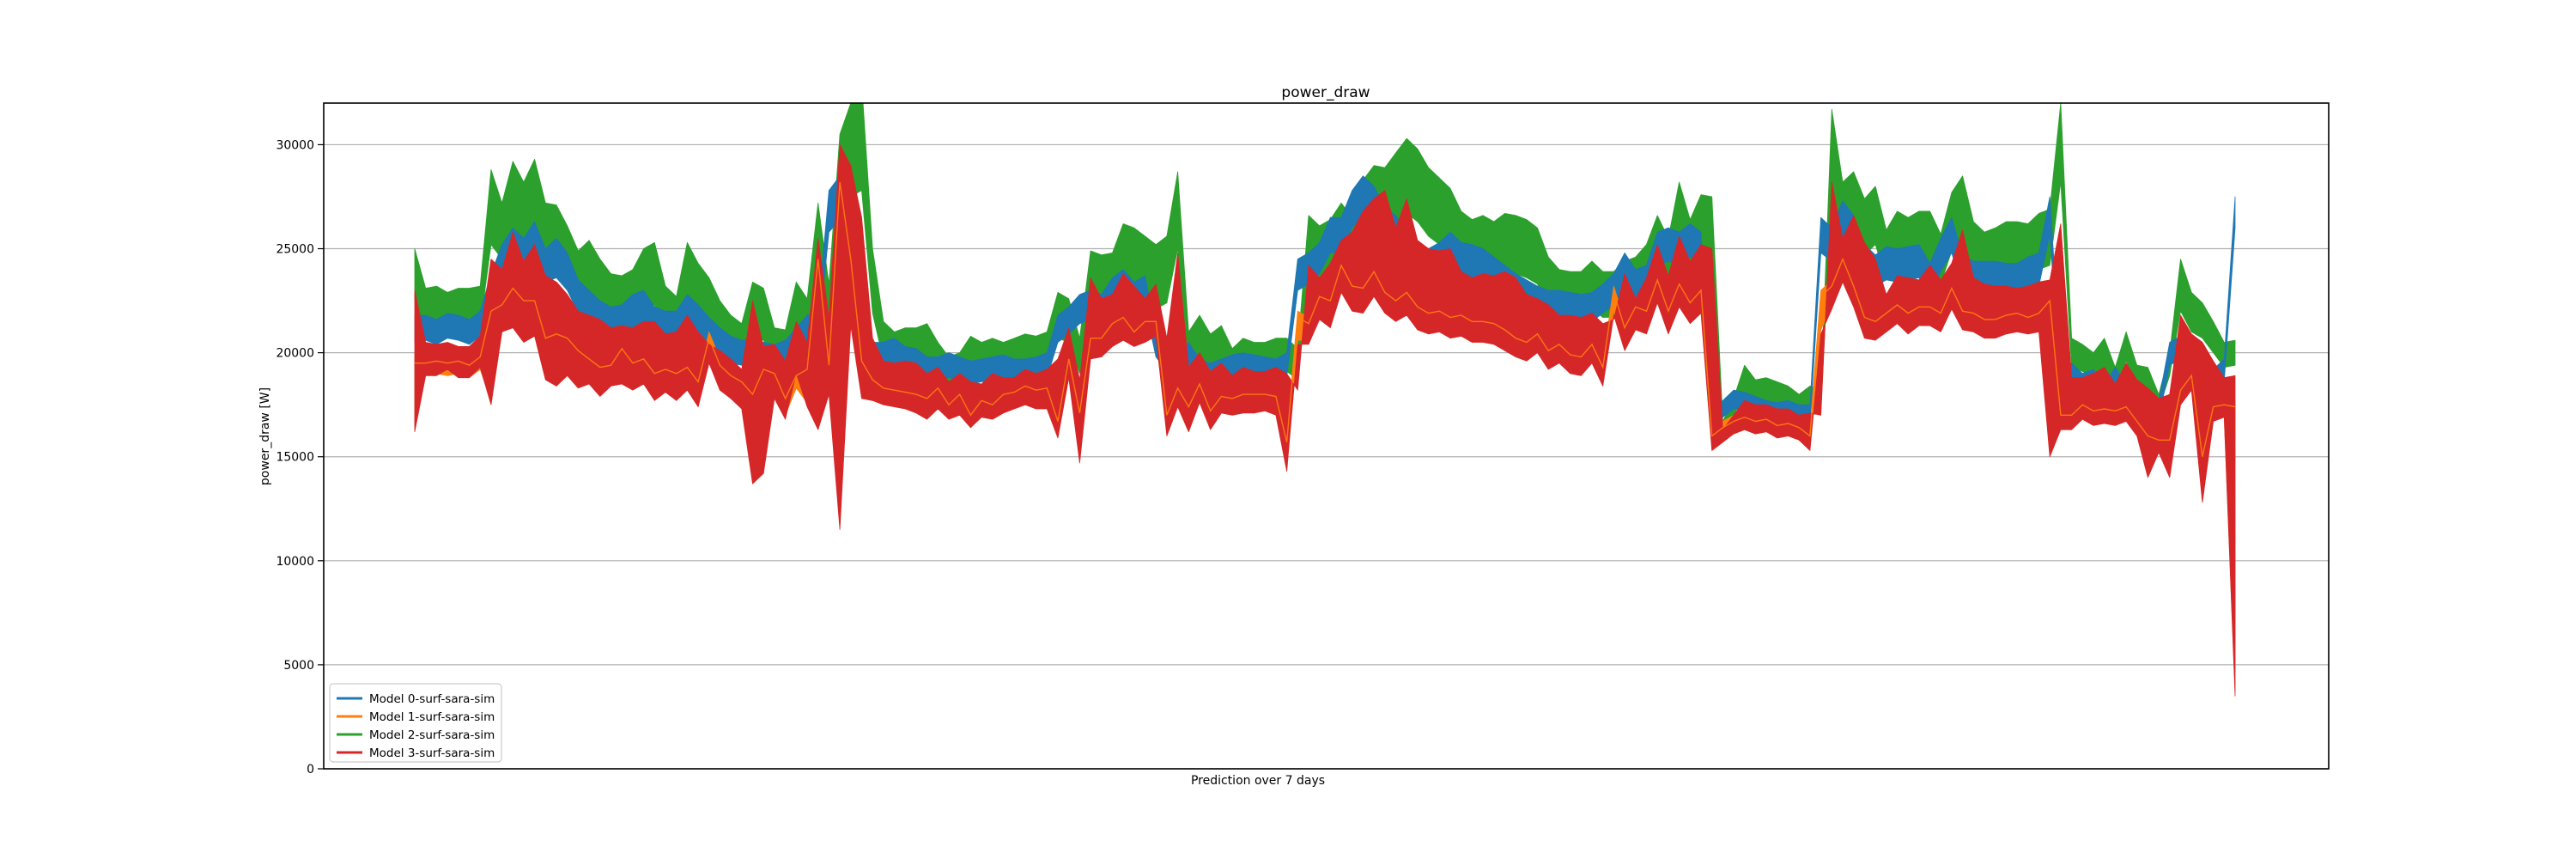  Describe the element at coordinates (295, 145) in the screenshot. I see `y-tick-label: 30000` at that location.